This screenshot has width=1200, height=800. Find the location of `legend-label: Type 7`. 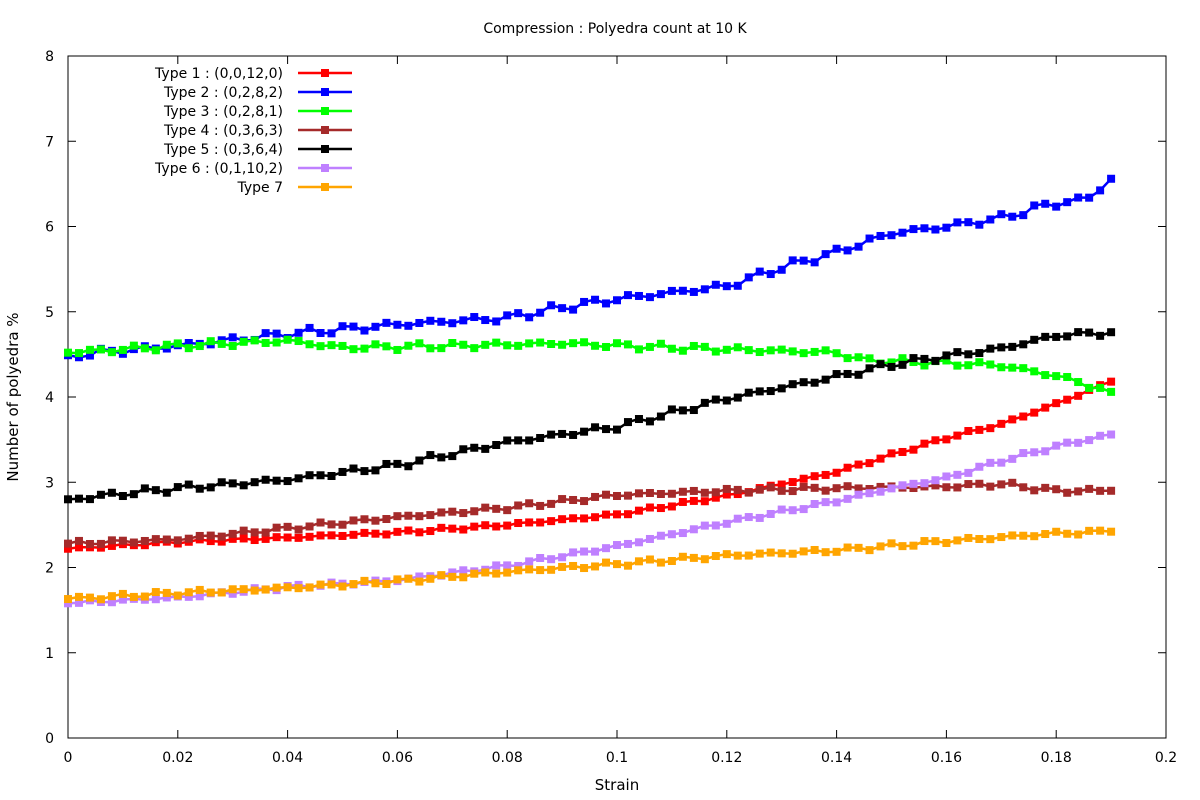

legend-label: Type 7 is located at coordinates (259, 188).